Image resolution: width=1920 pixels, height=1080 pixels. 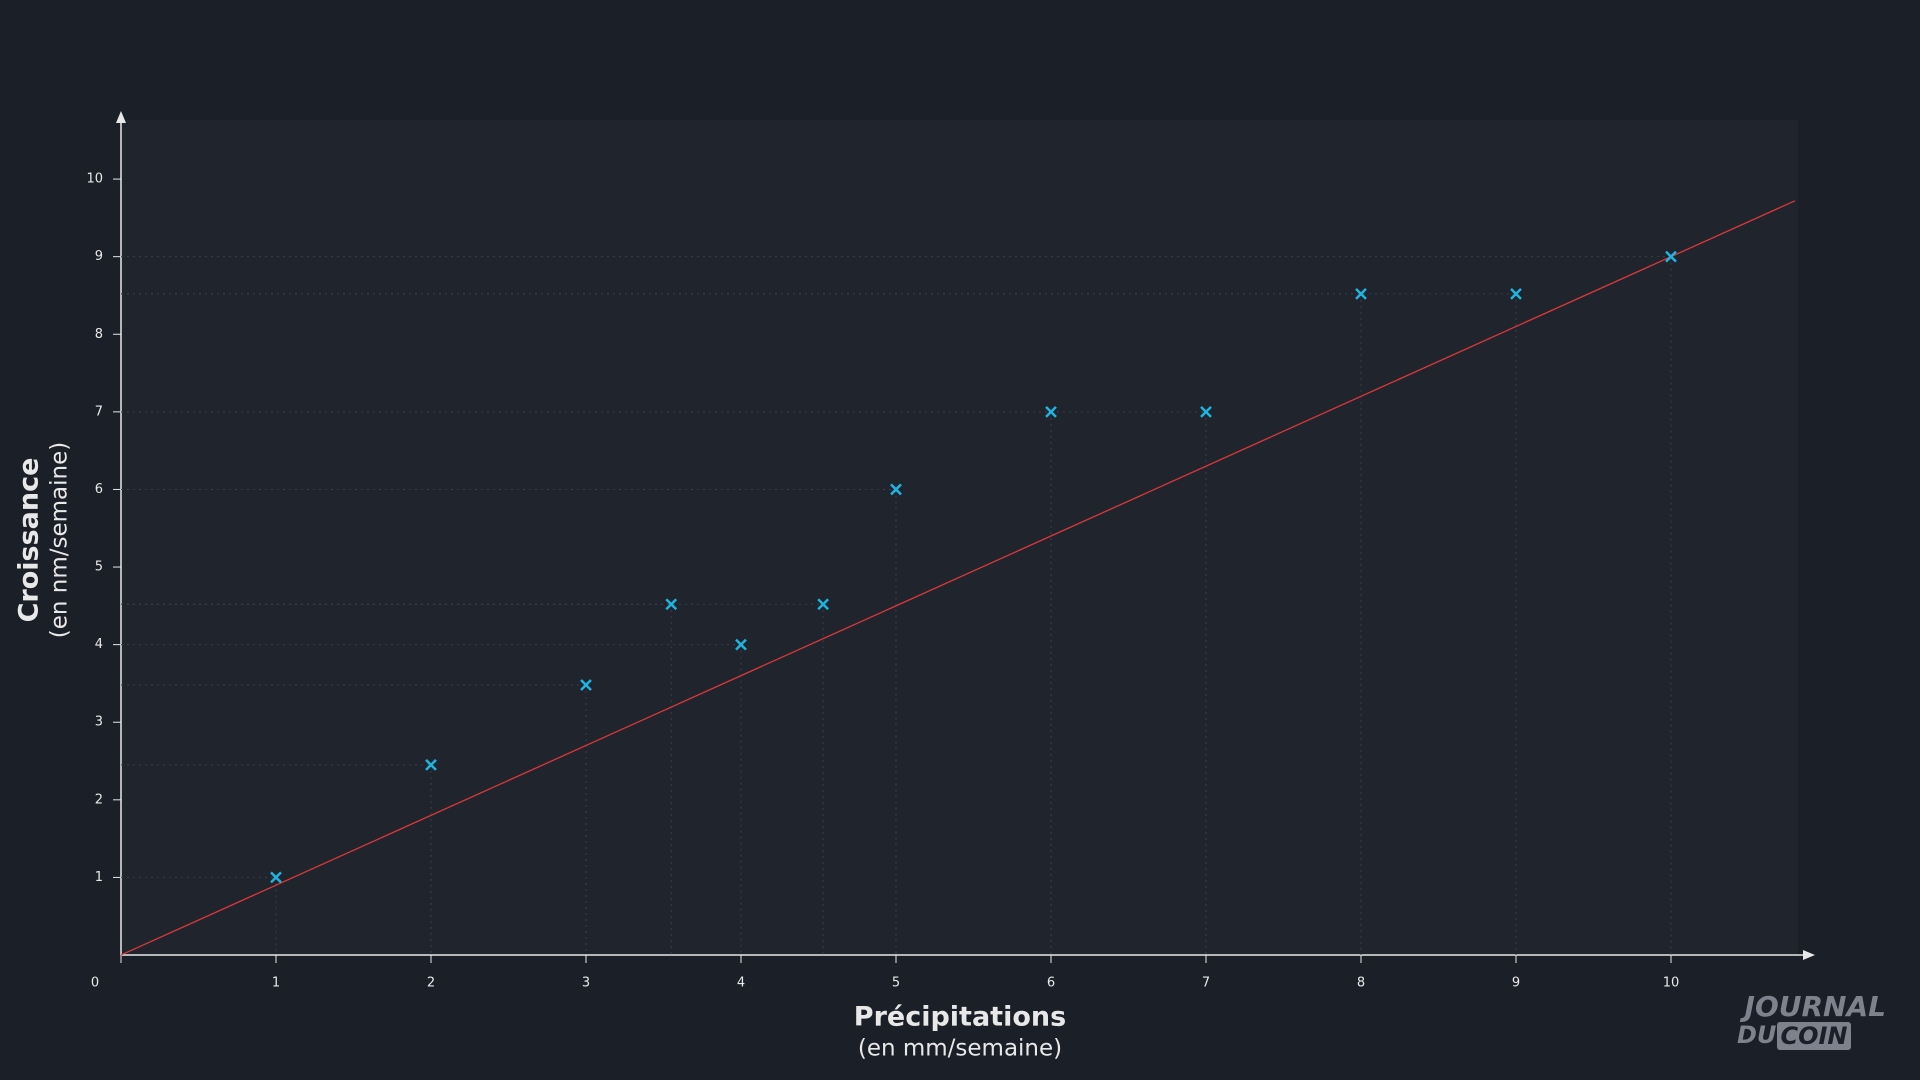 I want to click on x-tick-label: 0, so click(x=95, y=983).